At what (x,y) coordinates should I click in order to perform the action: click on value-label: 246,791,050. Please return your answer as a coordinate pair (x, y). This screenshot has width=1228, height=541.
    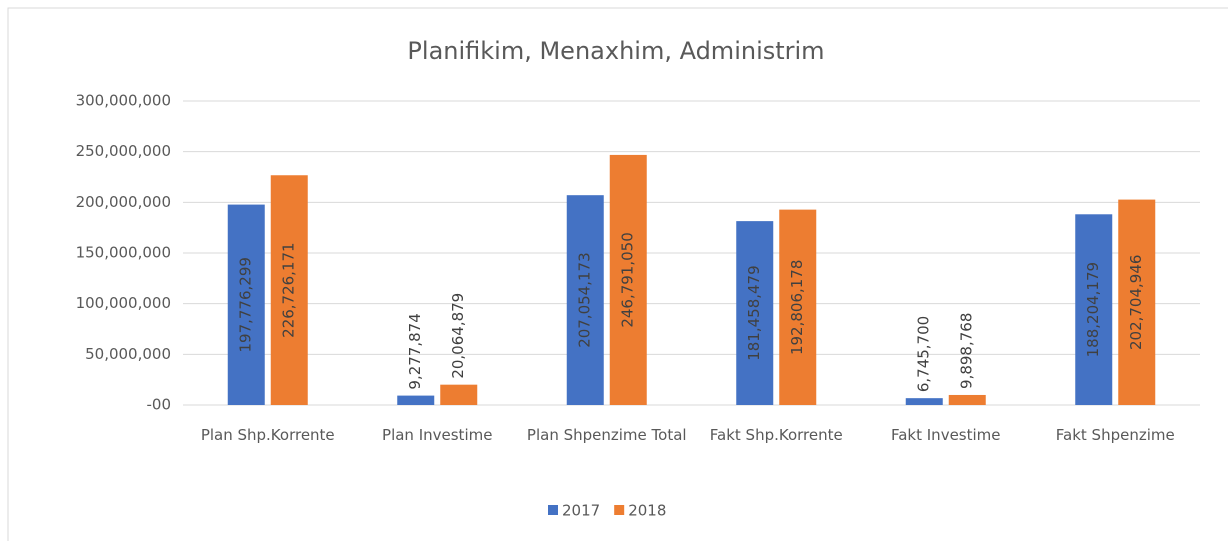
    Looking at the image, I should click on (628, 279).